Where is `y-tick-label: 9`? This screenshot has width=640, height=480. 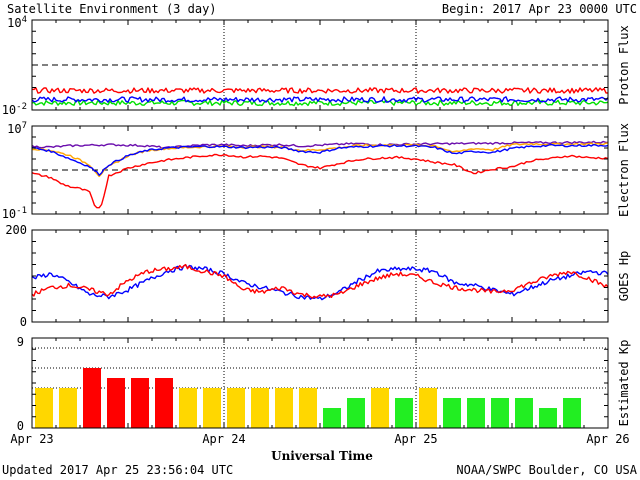
y-tick-label: 9 is located at coordinates (20, 342).